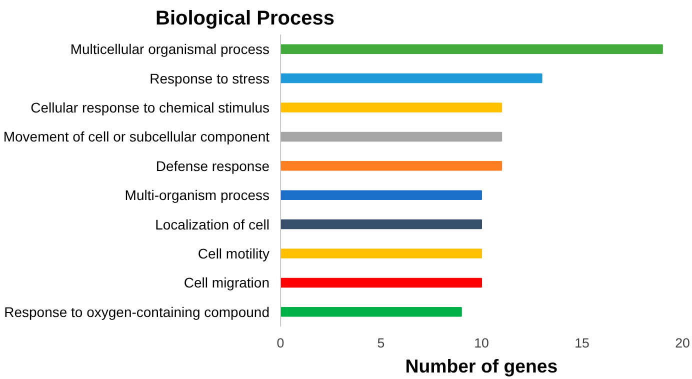  Describe the element at coordinates (170, 49) in the screenshot. I see `y-tick-label: Multicellular organismal process` at that location.